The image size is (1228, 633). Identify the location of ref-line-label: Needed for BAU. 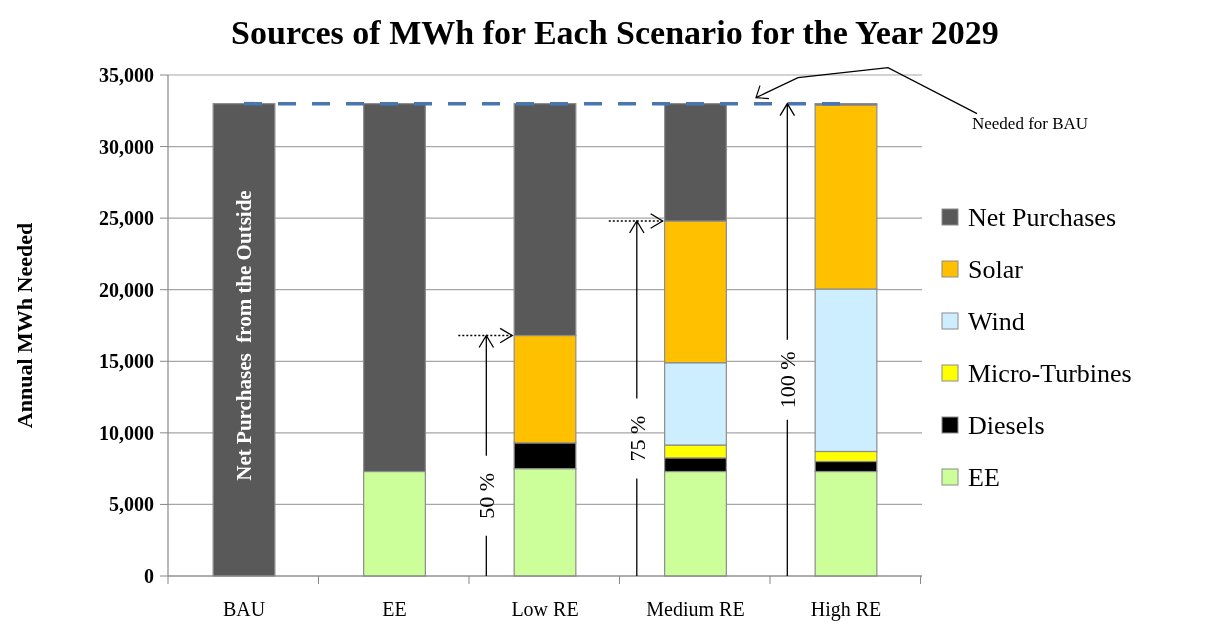
(1030, 124).